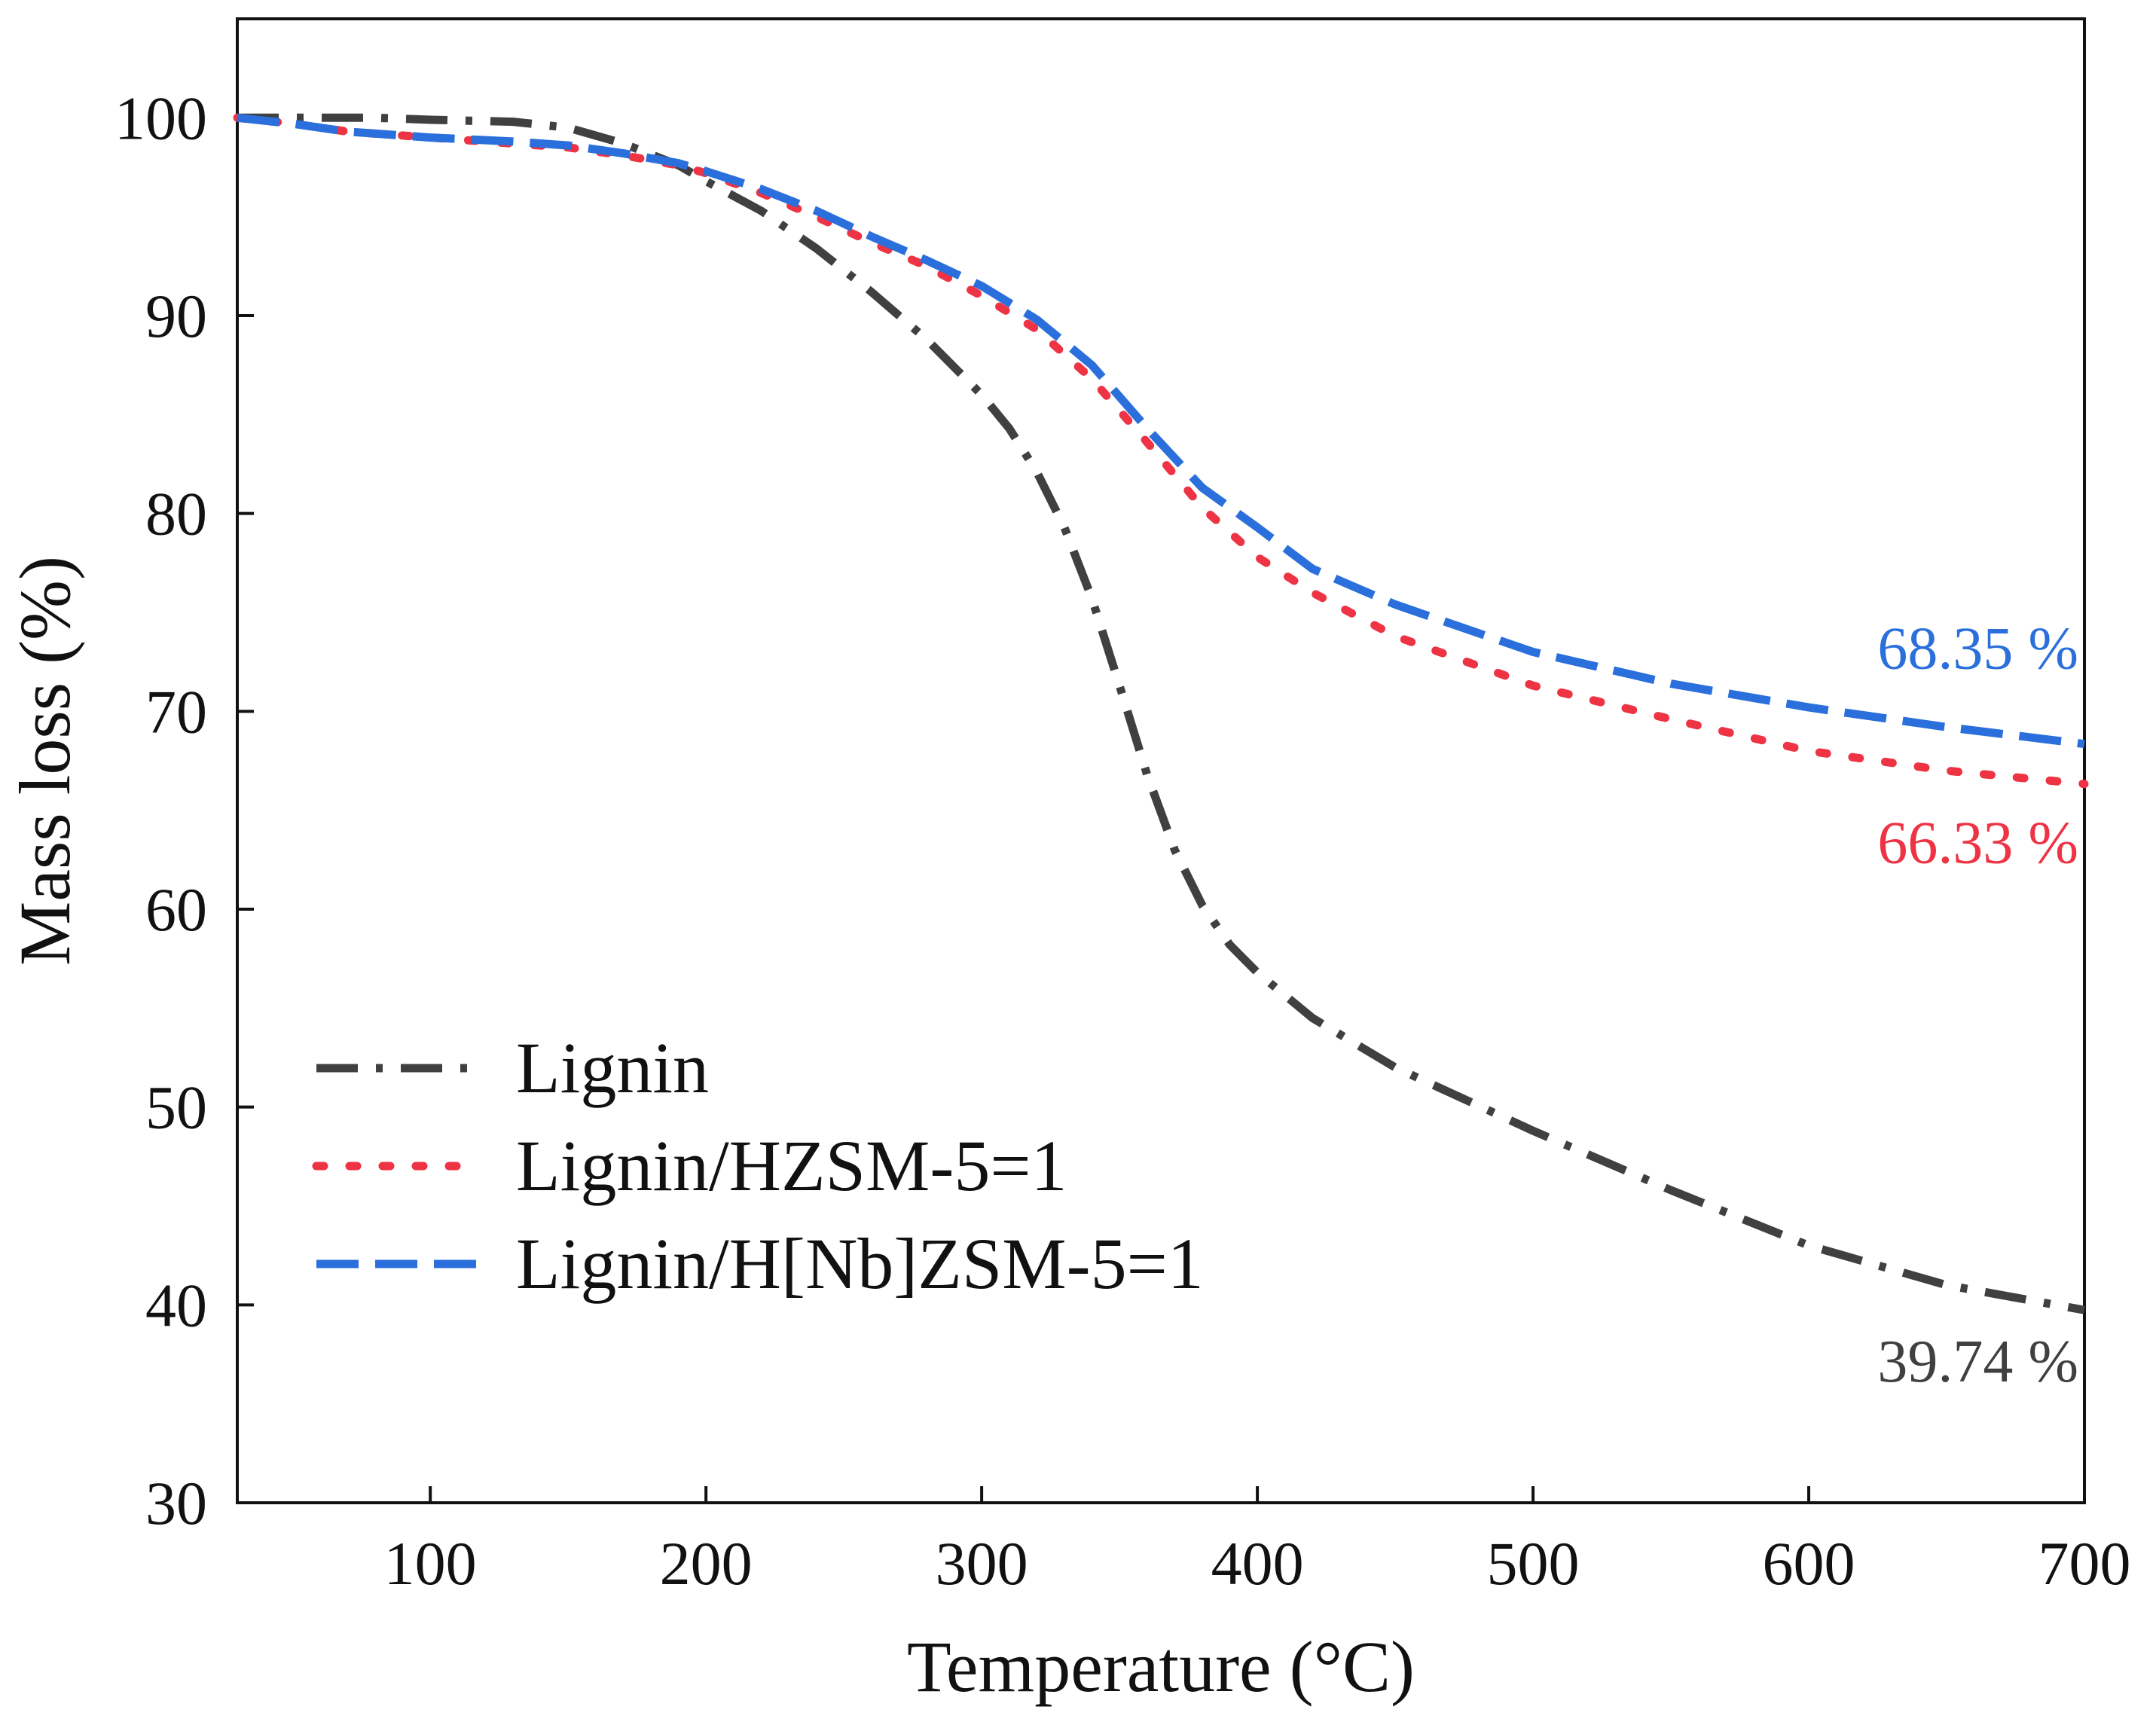 The width and height of the screenshot is (2156, 1731). I want to click on end-label-2: 66.33 %, so click(1977, 844).